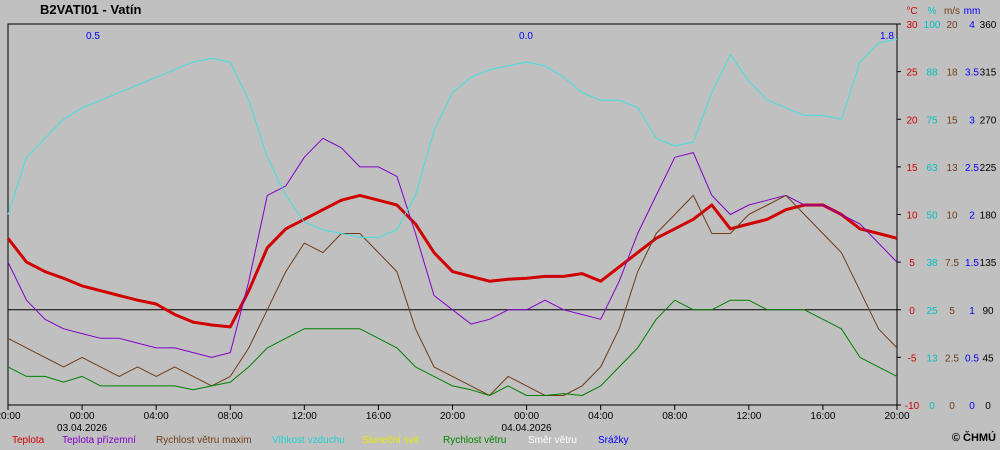  I want to click on axis-unit-temperature: °C, so click(911, 11).